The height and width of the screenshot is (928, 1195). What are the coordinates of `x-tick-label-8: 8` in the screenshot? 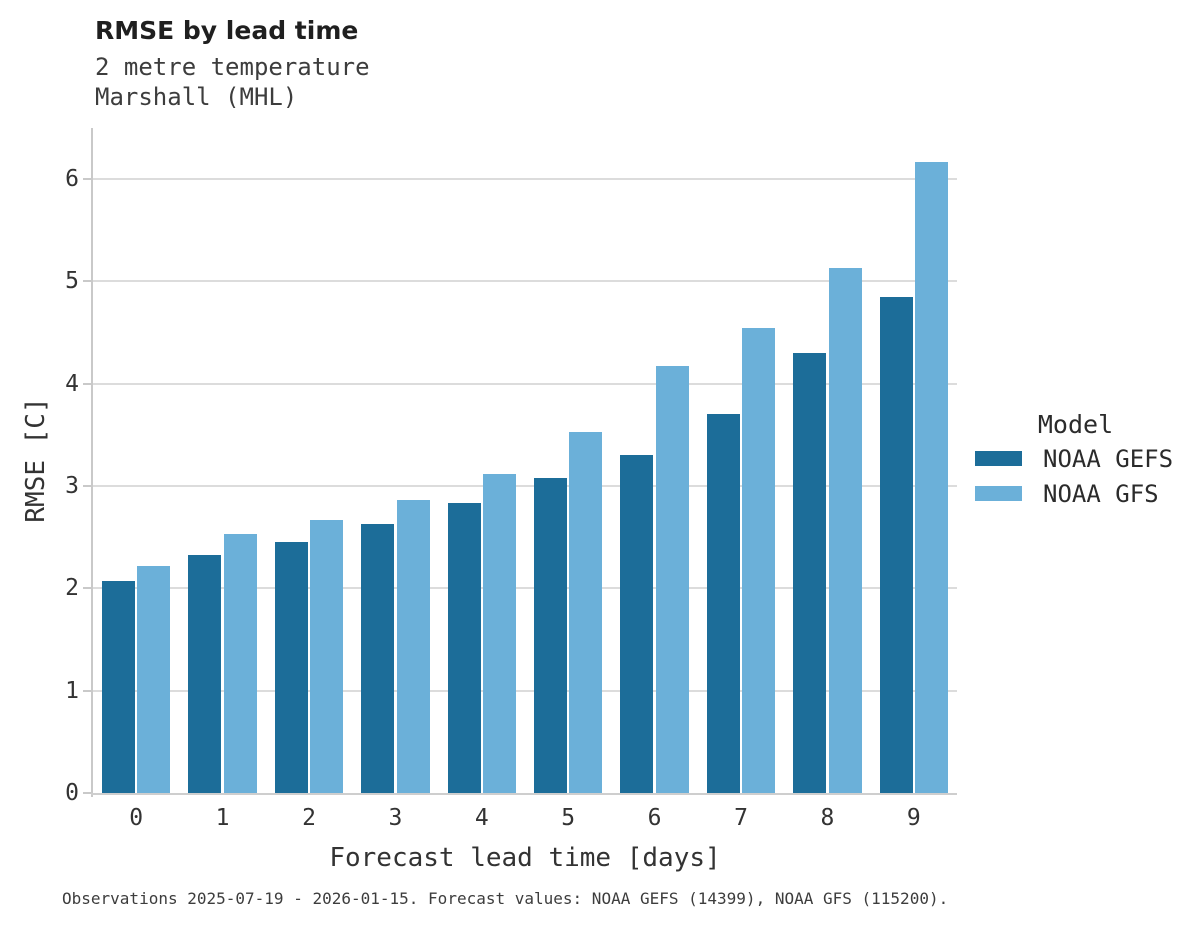 It's located at (827, 818).